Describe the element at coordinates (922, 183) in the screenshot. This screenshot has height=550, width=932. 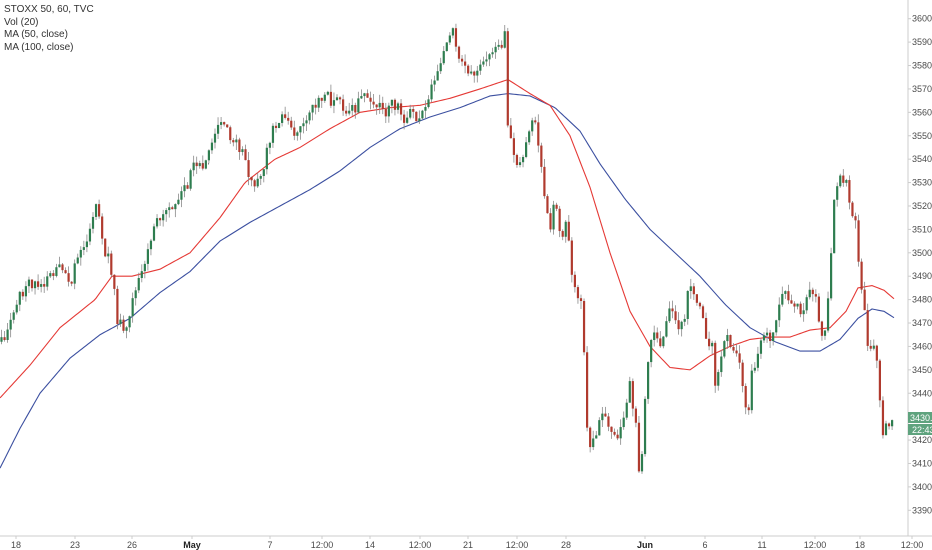
I see `price-tick-label: 3530.0` at that location.